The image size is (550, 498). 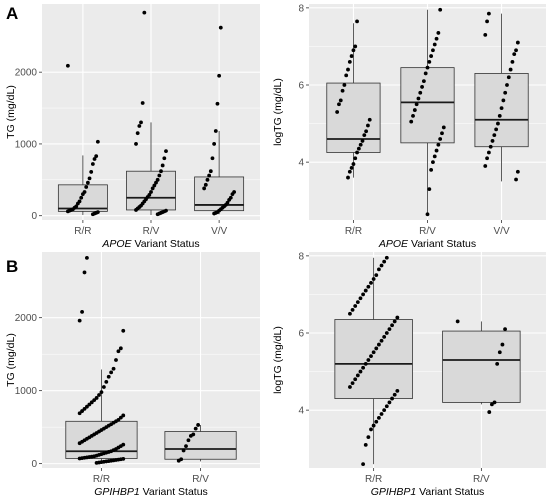 I want to click on y-axis-label: logTG (mg/dL), so click(x=278, y=360).